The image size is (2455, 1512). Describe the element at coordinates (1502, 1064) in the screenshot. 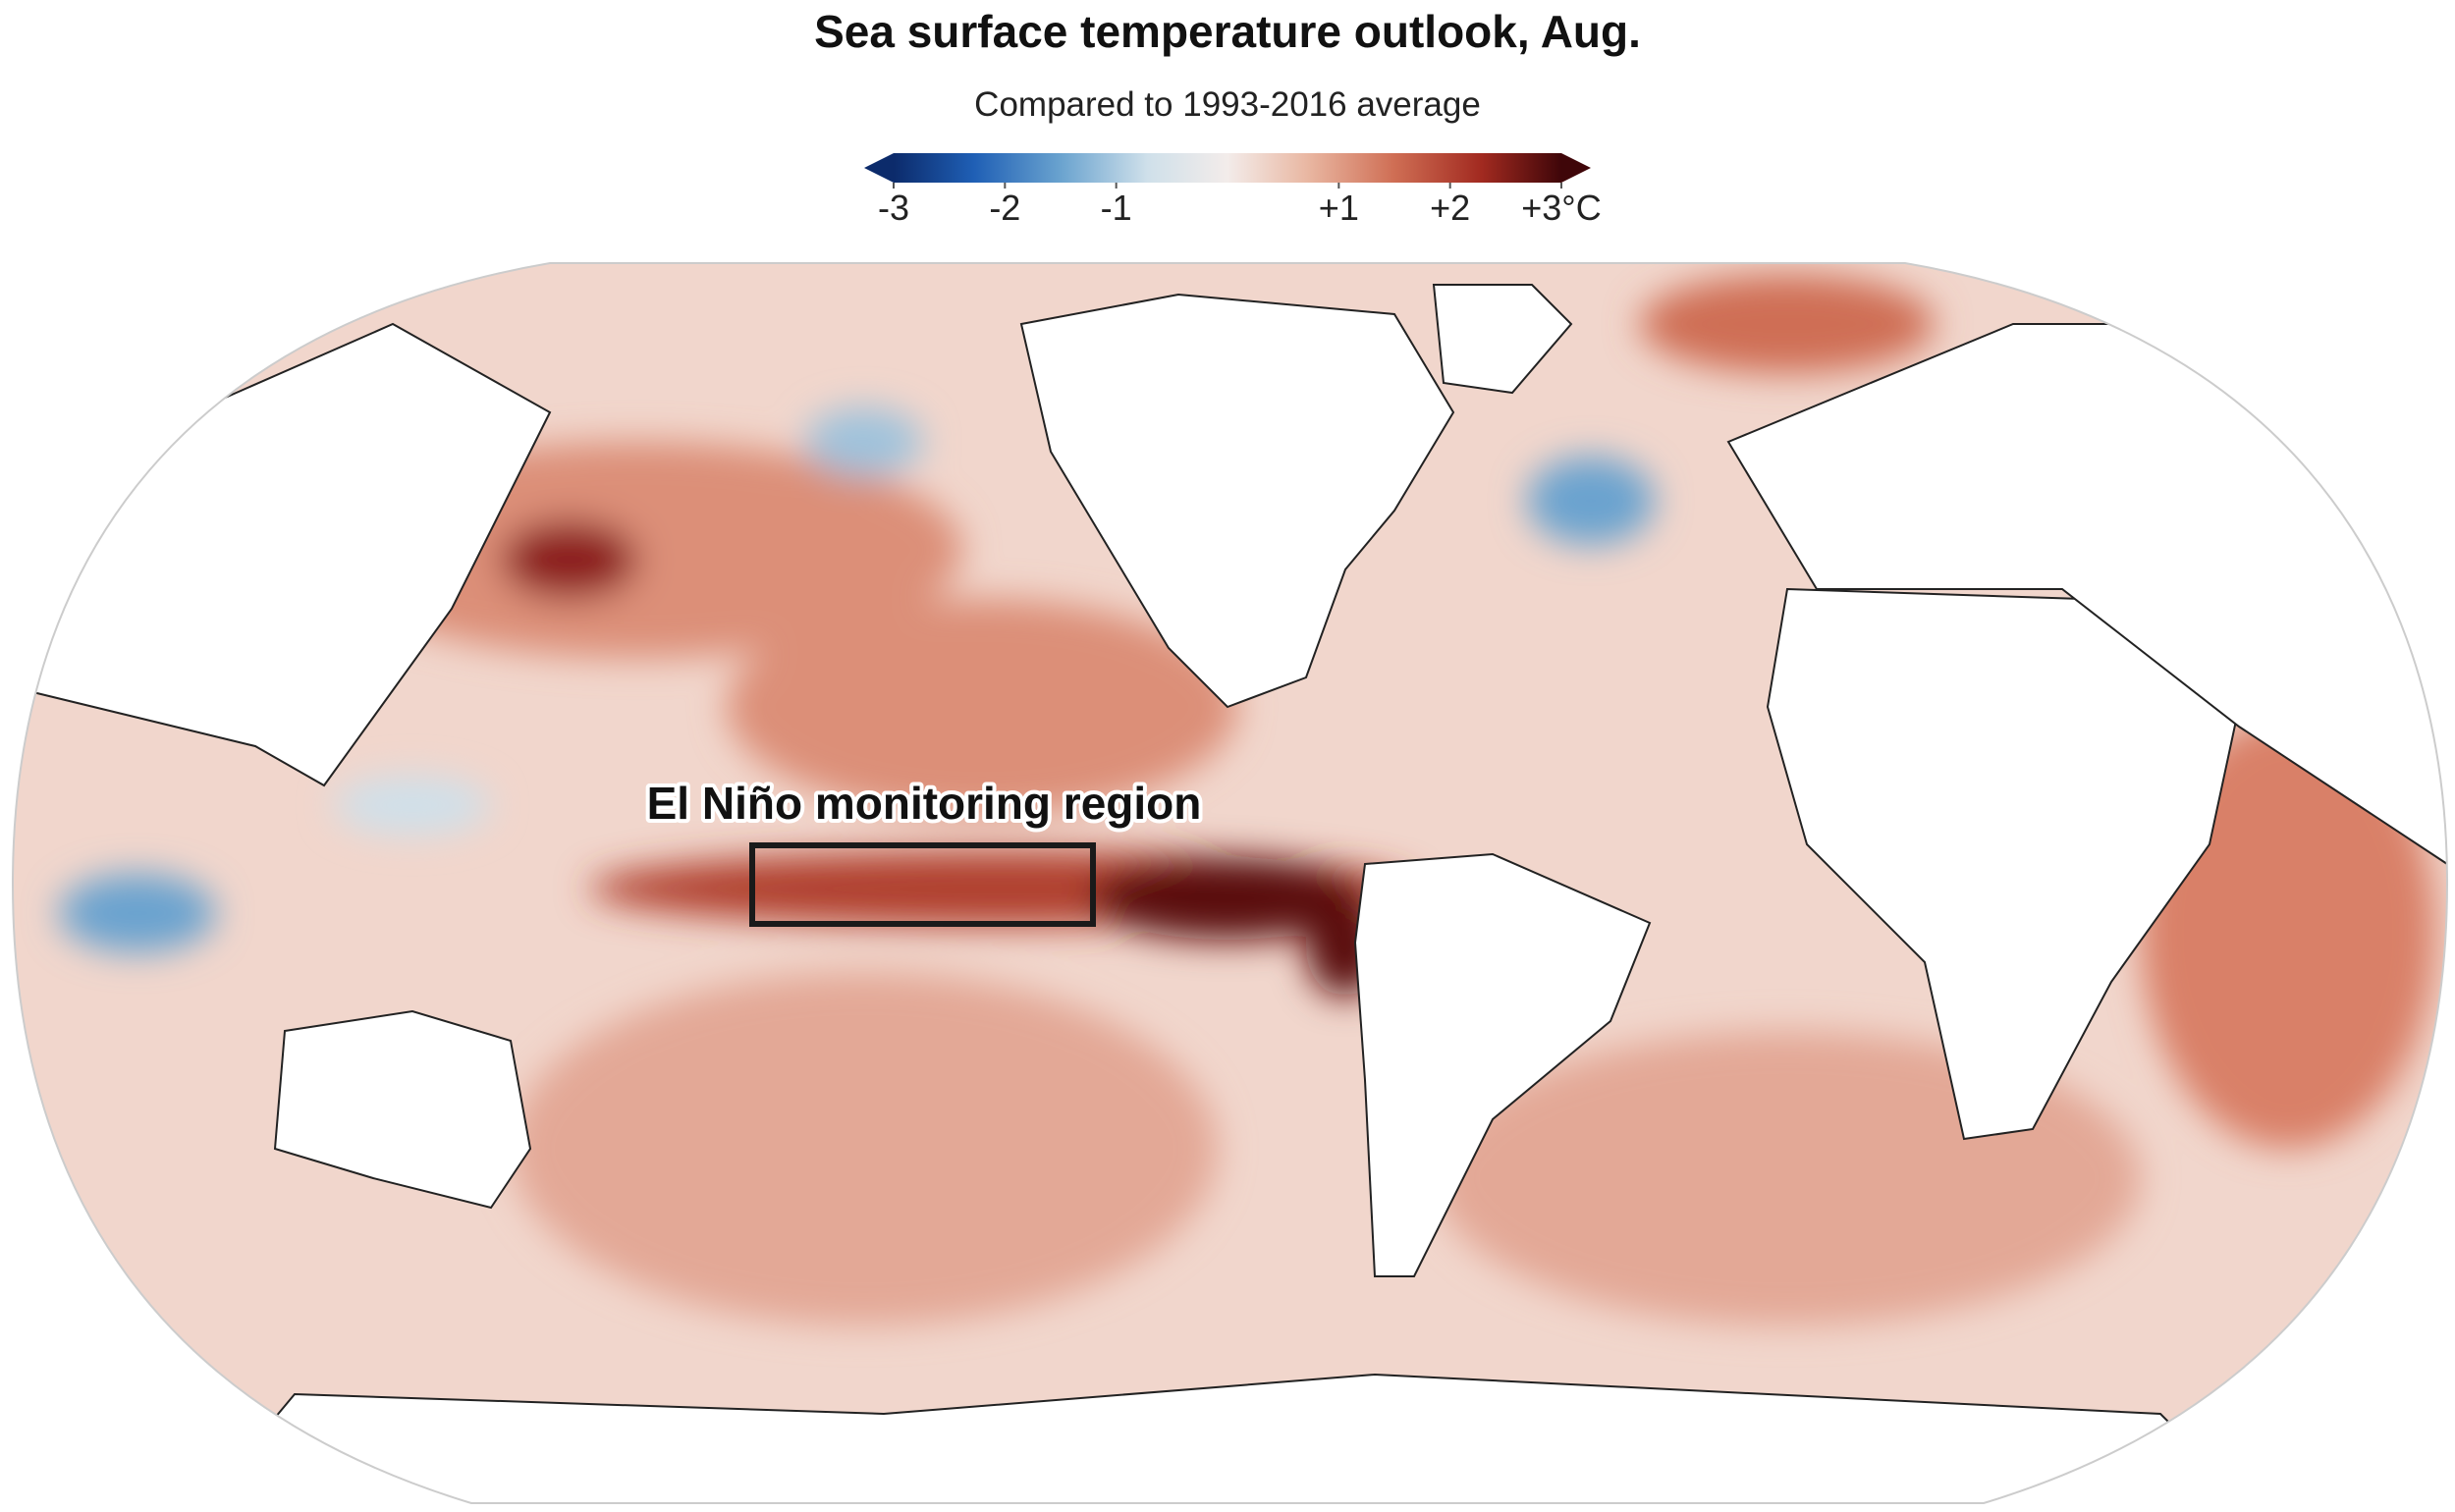

I see `south-america` at that location.